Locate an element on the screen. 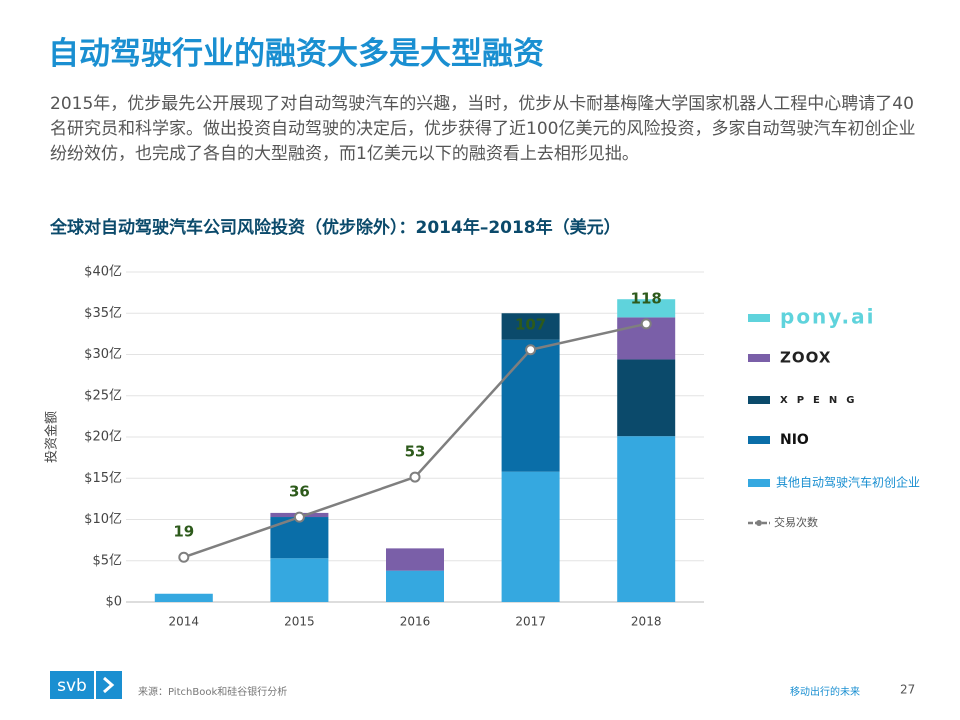 The image size is (960, 720). x-tick-label: 2014 is located at coordinates (184, 622).